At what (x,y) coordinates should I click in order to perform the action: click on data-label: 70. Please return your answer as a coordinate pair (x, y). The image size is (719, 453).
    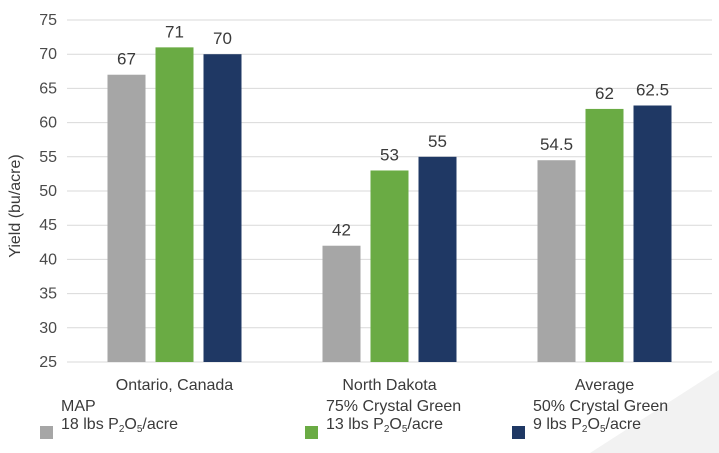
    Looking at the image, I should click on (222, 38).